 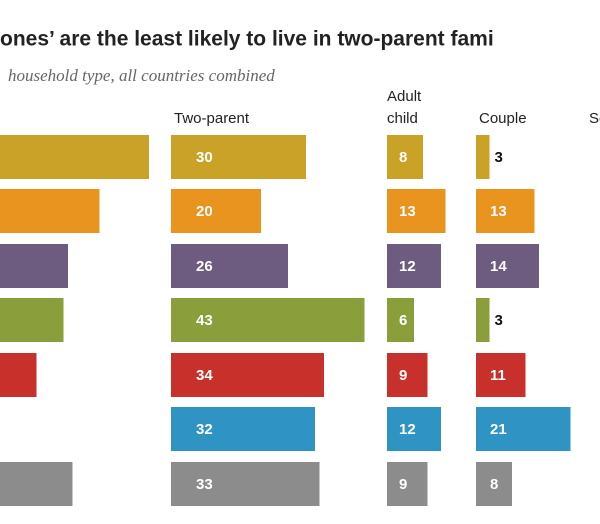 I want to click on column-header: Adult child, so click(x=404, y=107).